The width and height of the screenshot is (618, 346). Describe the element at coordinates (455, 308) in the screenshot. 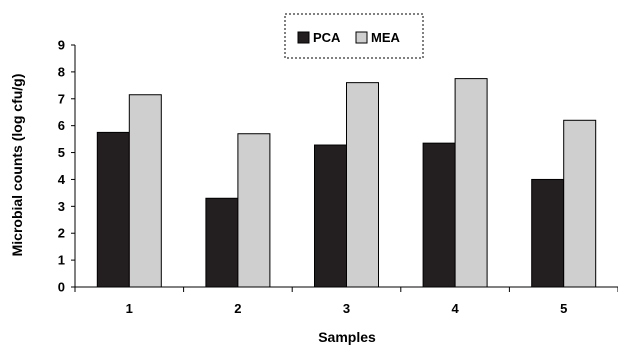

I see `x-tick-label: 4` at that location.